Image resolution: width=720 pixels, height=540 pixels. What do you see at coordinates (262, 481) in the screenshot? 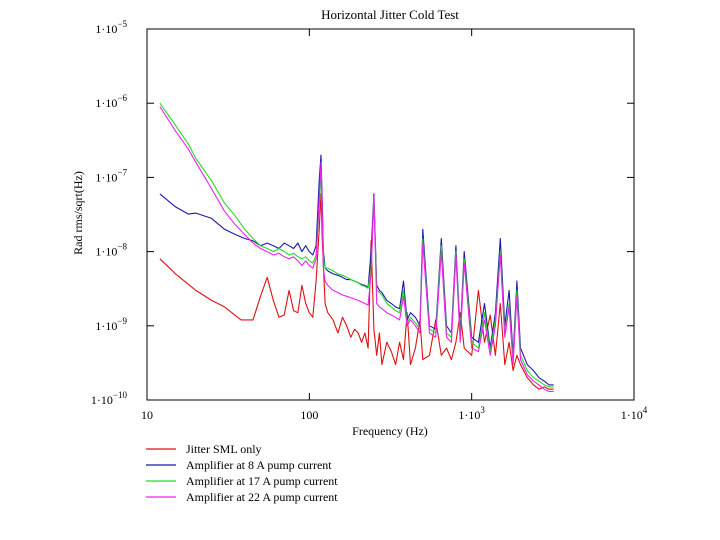
I see `legend-label: Amplifier at 17 A pump current` at bounding box center [262, 481].